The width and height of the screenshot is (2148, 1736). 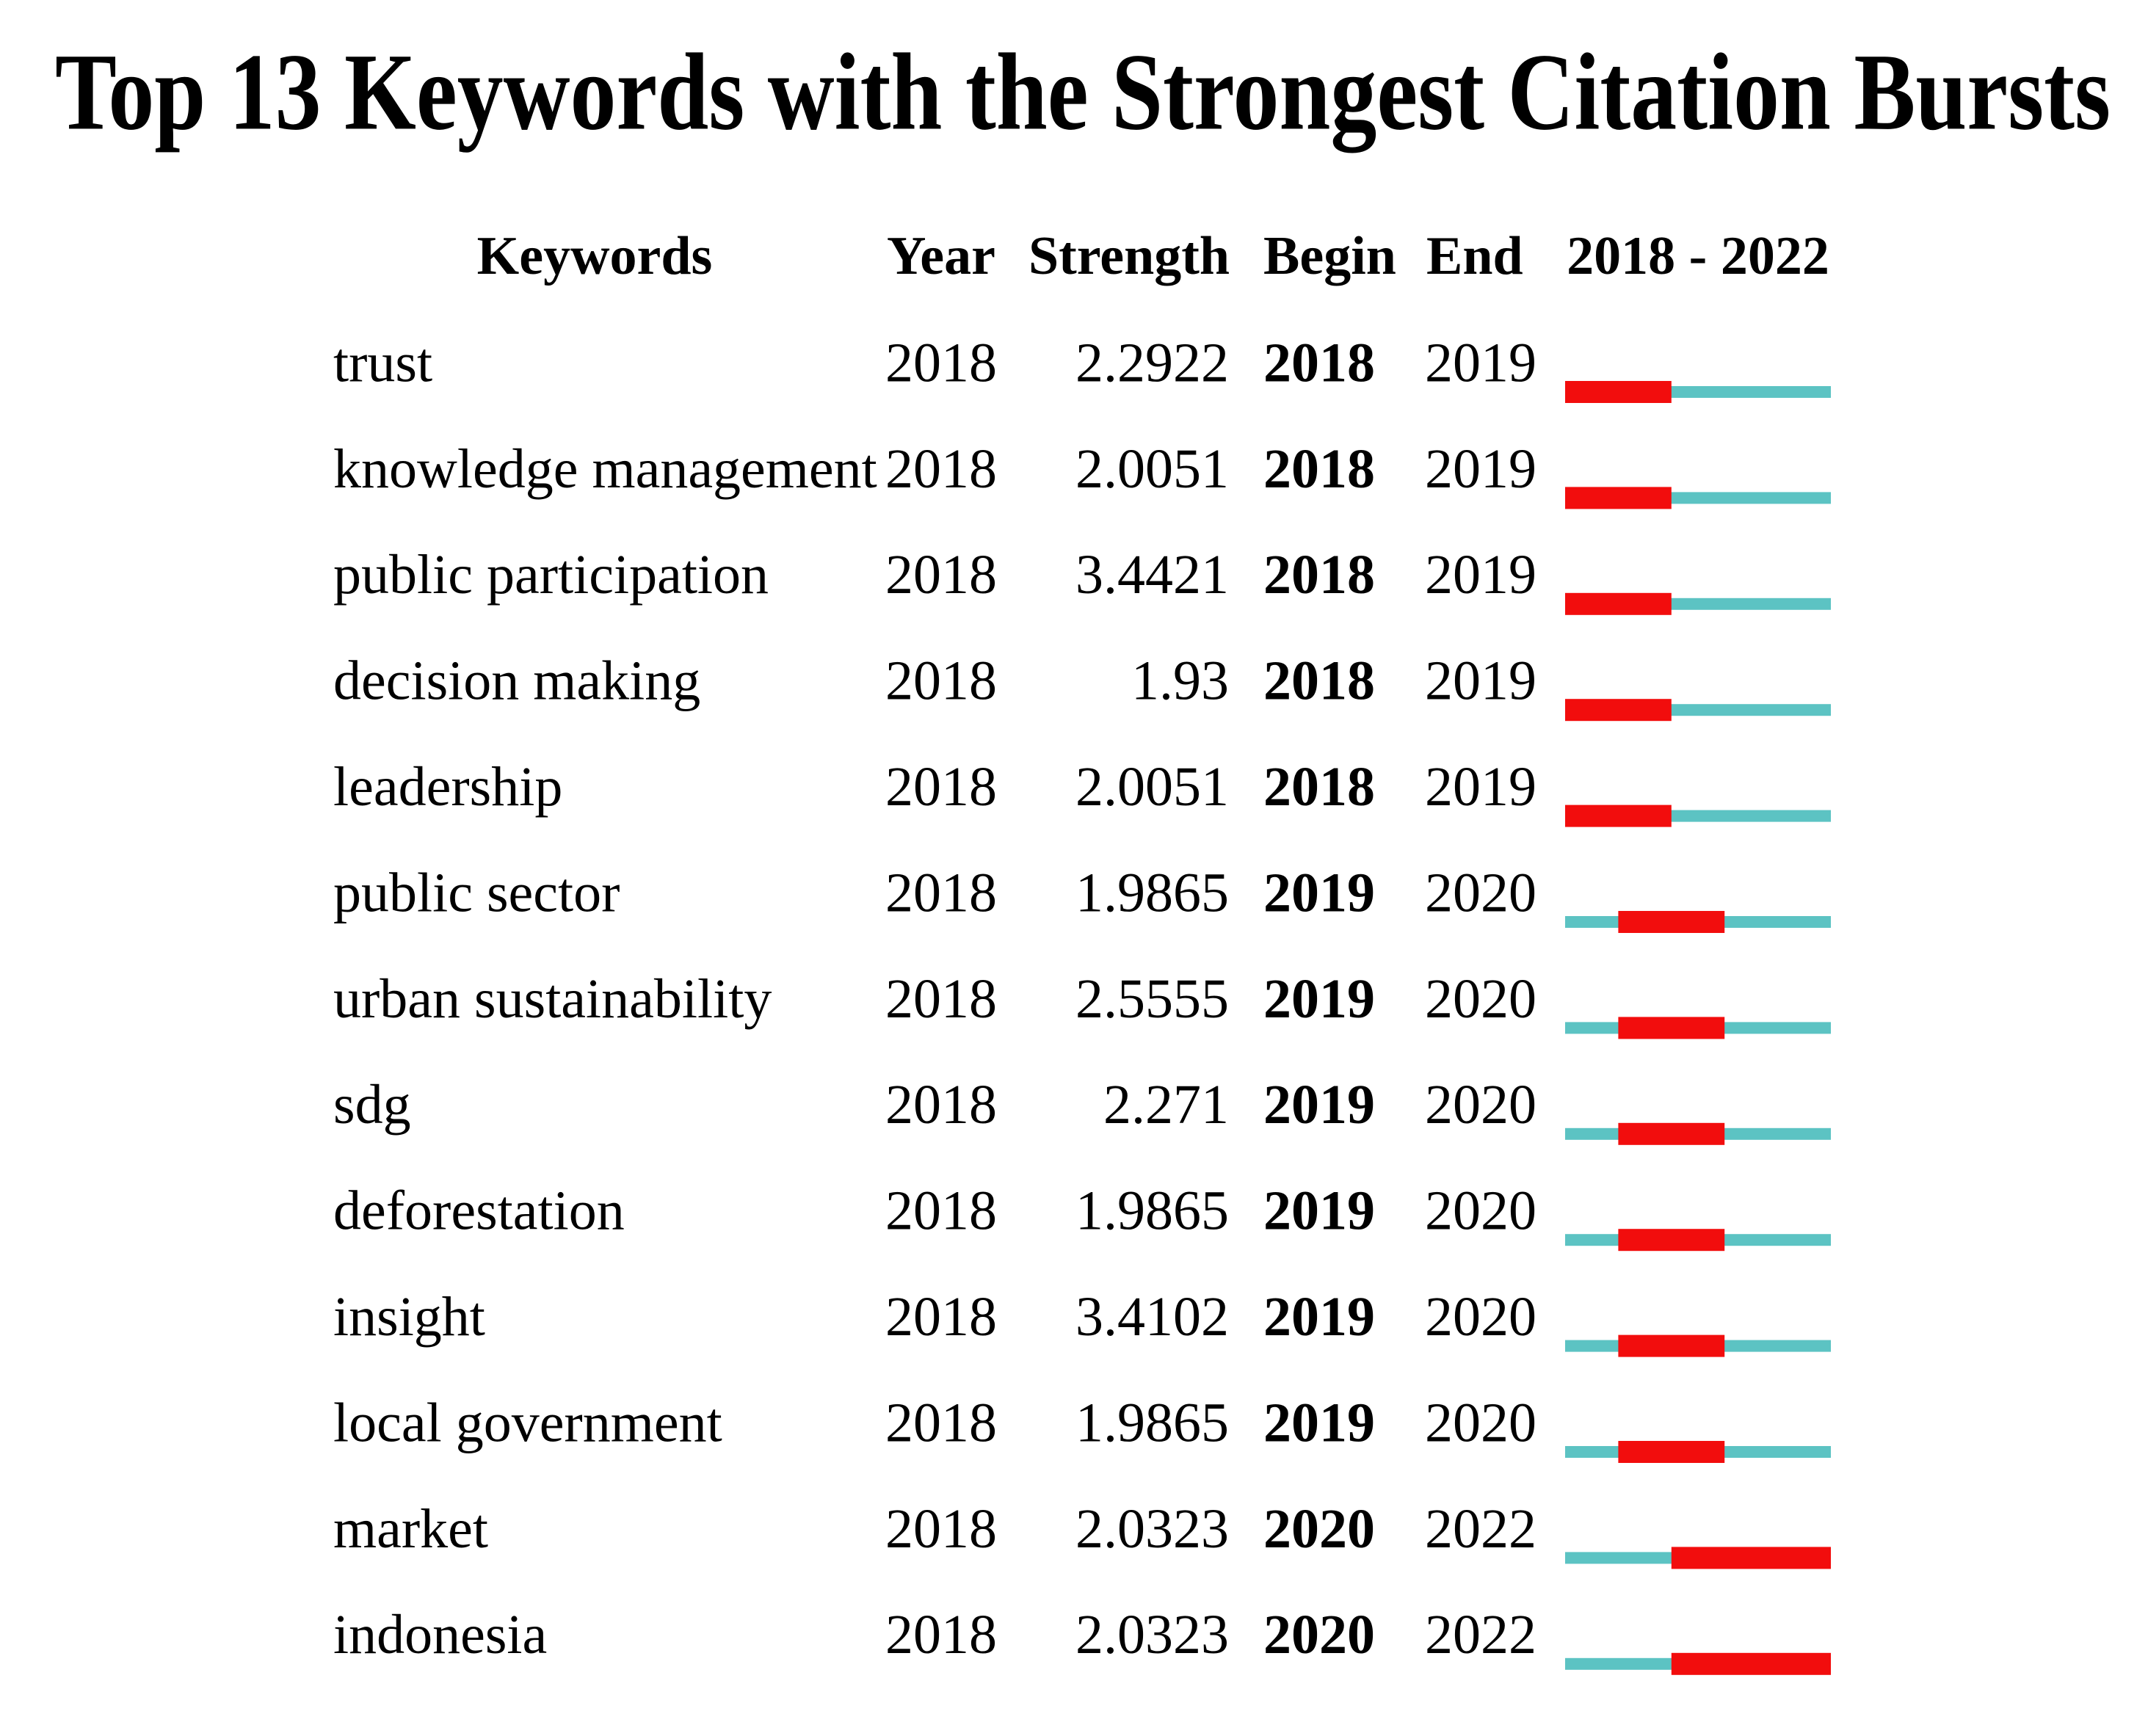 I want to click on column-header: Begin, so click(x=1330, y=256).